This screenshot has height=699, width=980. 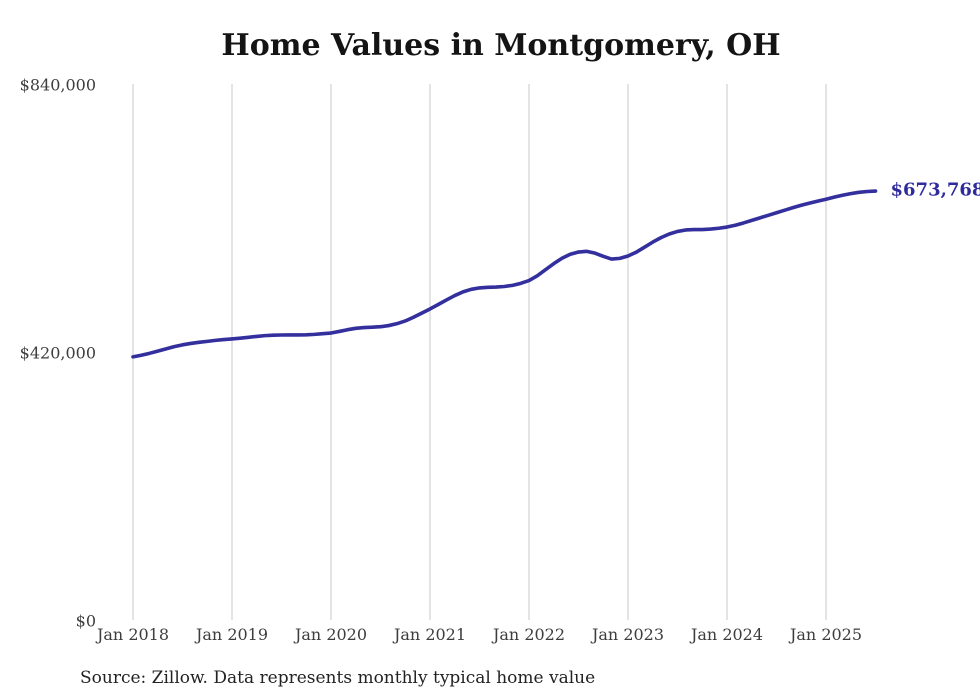 What do you see at coordinates (429, 634) in the screenshot?
I see `x-axis-tick-label: Jan 2021` at bounding box center [429, 634].